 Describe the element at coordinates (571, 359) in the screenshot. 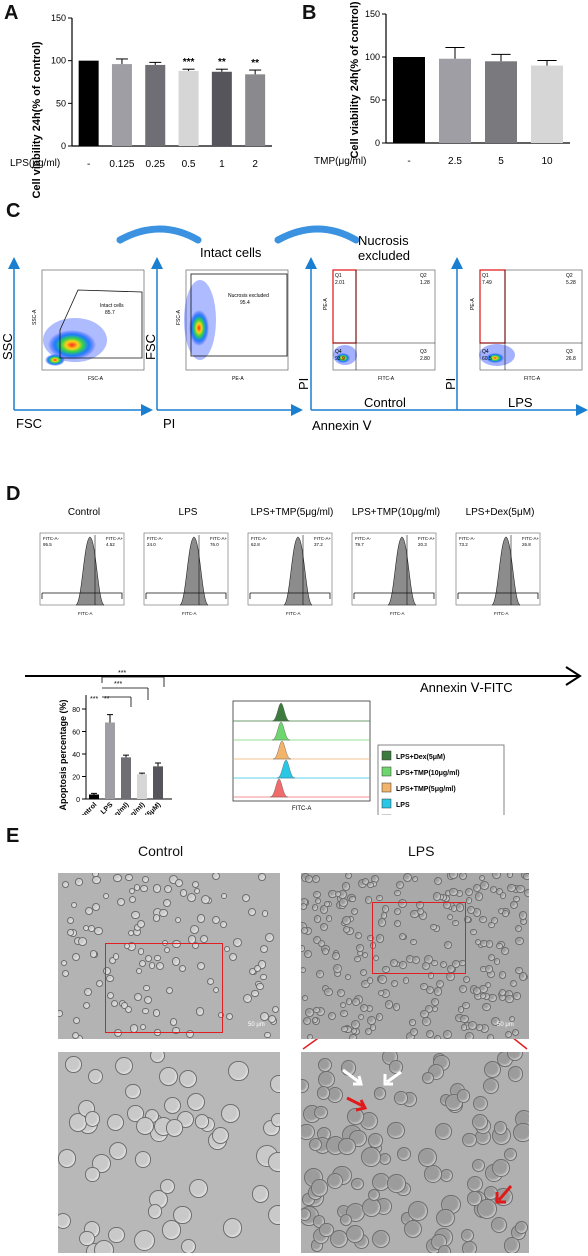

I see `lps-q3-val: 26.8` at that location.